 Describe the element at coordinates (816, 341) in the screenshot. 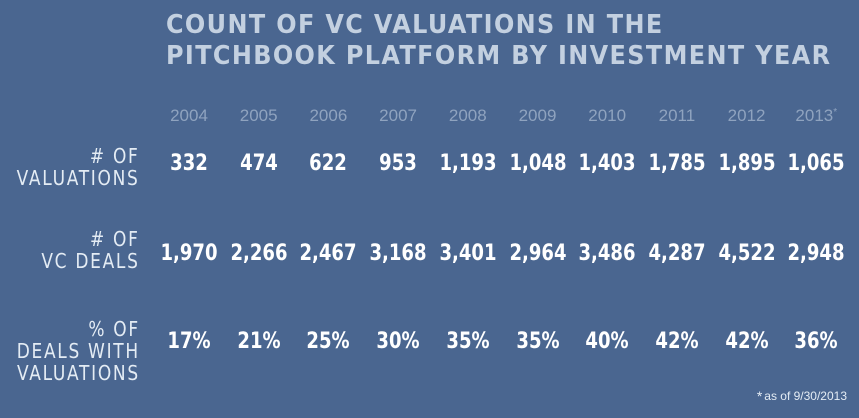

I see `value-cell: 36%` at that location.